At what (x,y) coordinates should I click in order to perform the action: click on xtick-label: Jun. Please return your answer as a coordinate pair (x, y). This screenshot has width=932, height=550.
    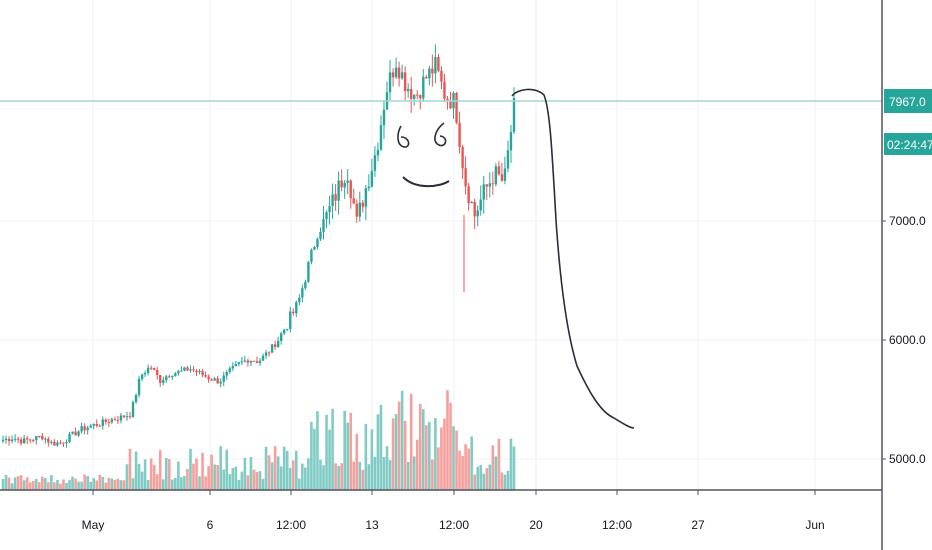
    Looking at the image, I should click on (814, 525).